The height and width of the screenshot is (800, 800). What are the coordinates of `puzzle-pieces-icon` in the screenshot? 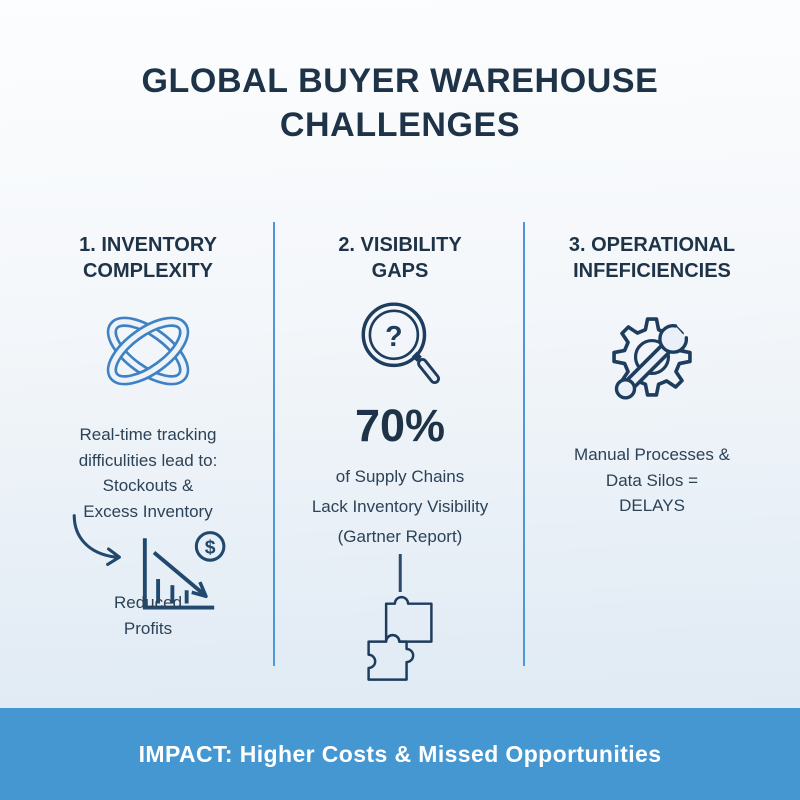 It's located at (400, 638).